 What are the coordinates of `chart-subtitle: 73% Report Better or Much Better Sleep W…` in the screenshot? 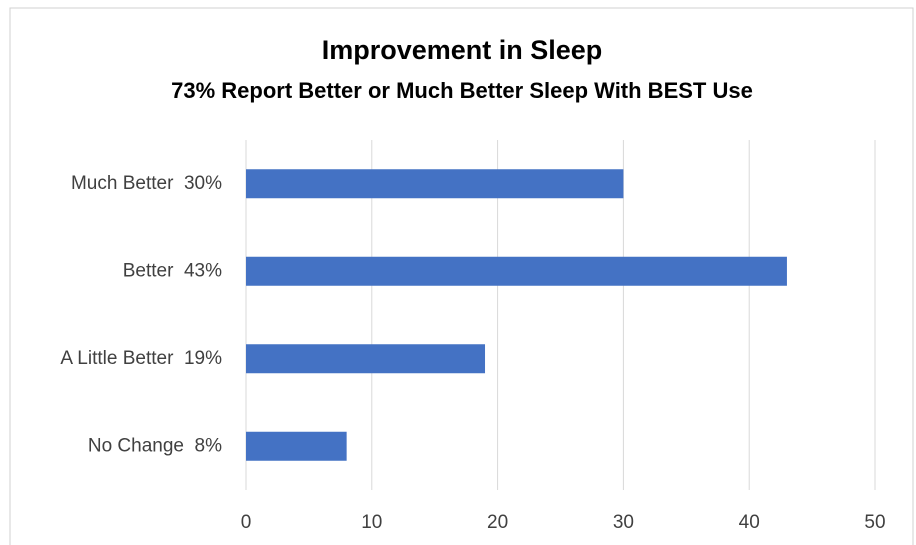 It's located at (462, 90).